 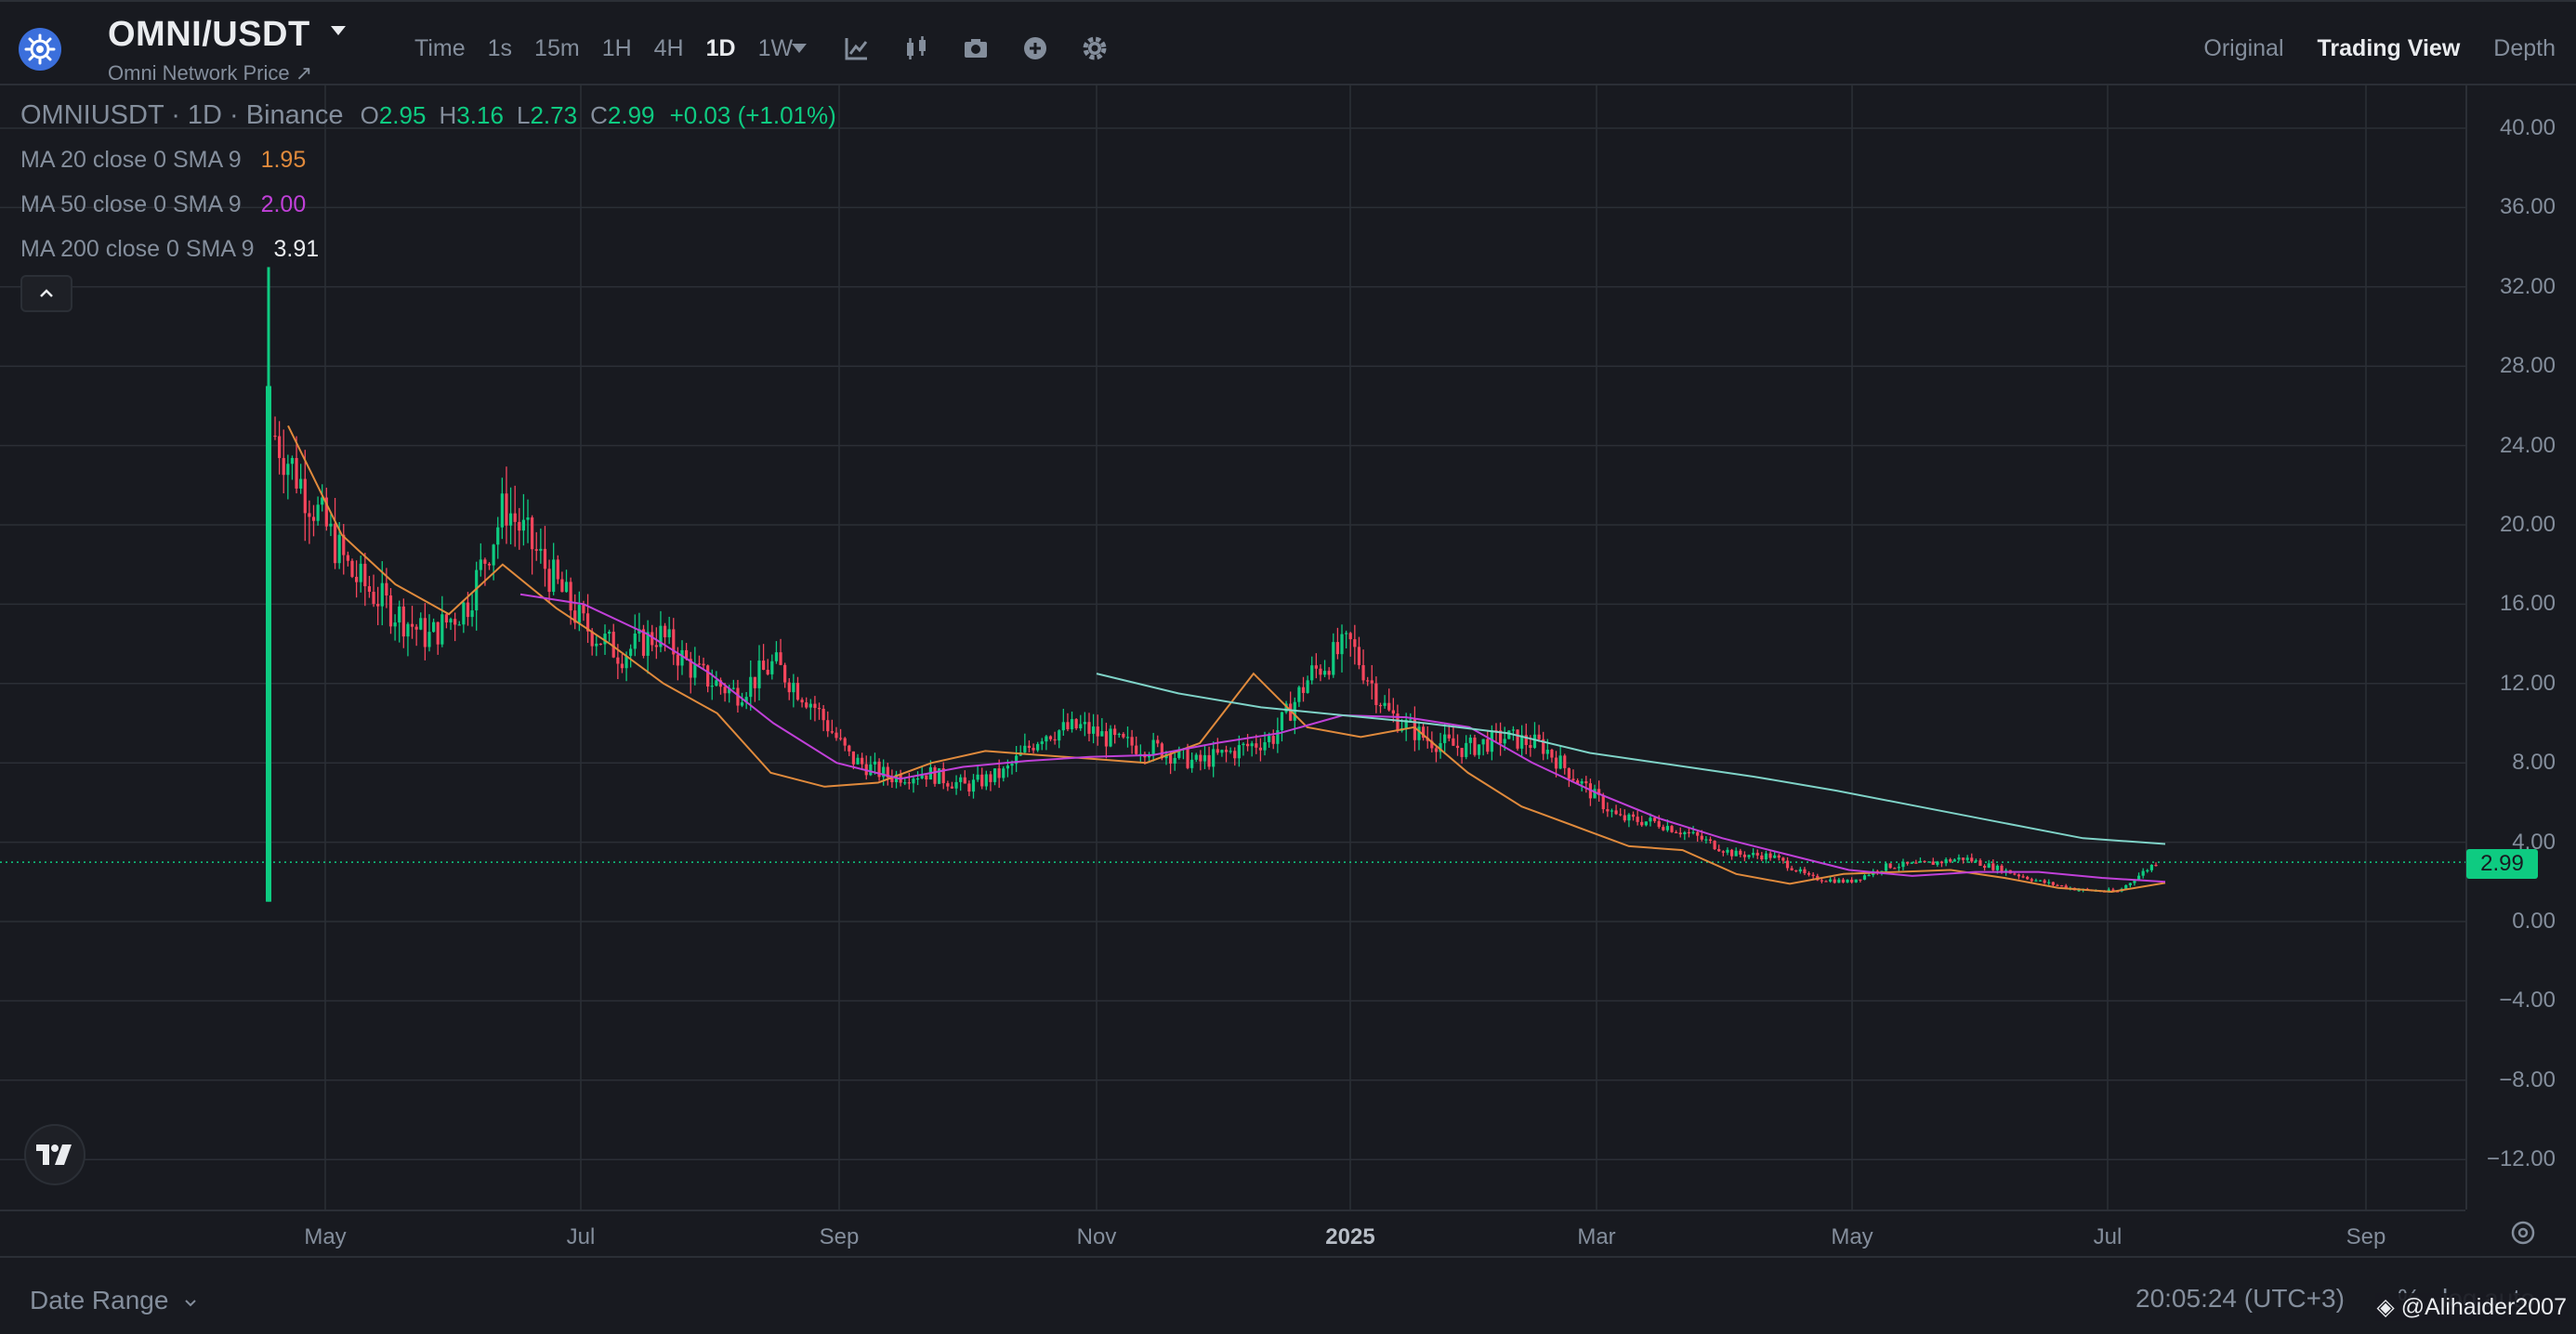 I want to click on ma20-legend: MA 20 close 0 SMA 9 1.95, so click(x=163, y=160).